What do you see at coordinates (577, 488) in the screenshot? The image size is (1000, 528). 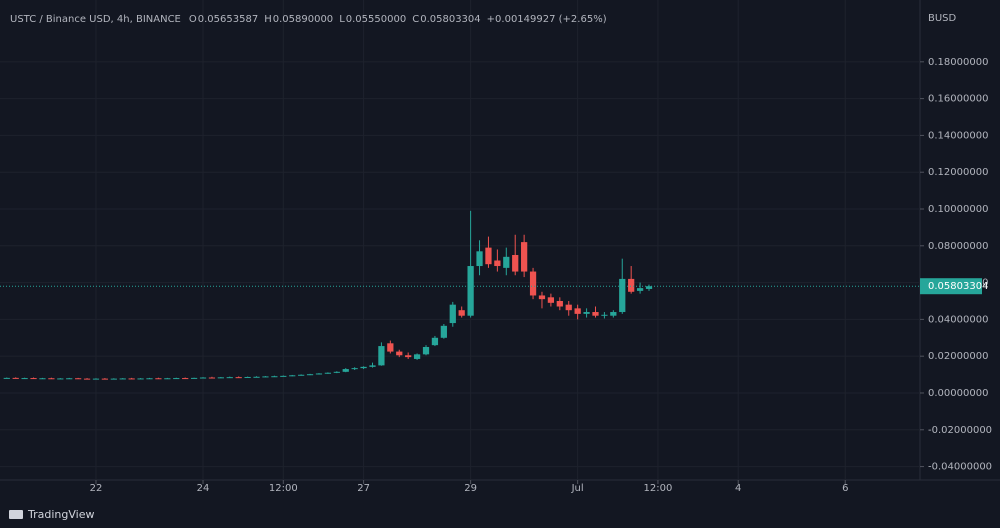 I see `x-tick-label: Jul` at bounding box center [577, 488].